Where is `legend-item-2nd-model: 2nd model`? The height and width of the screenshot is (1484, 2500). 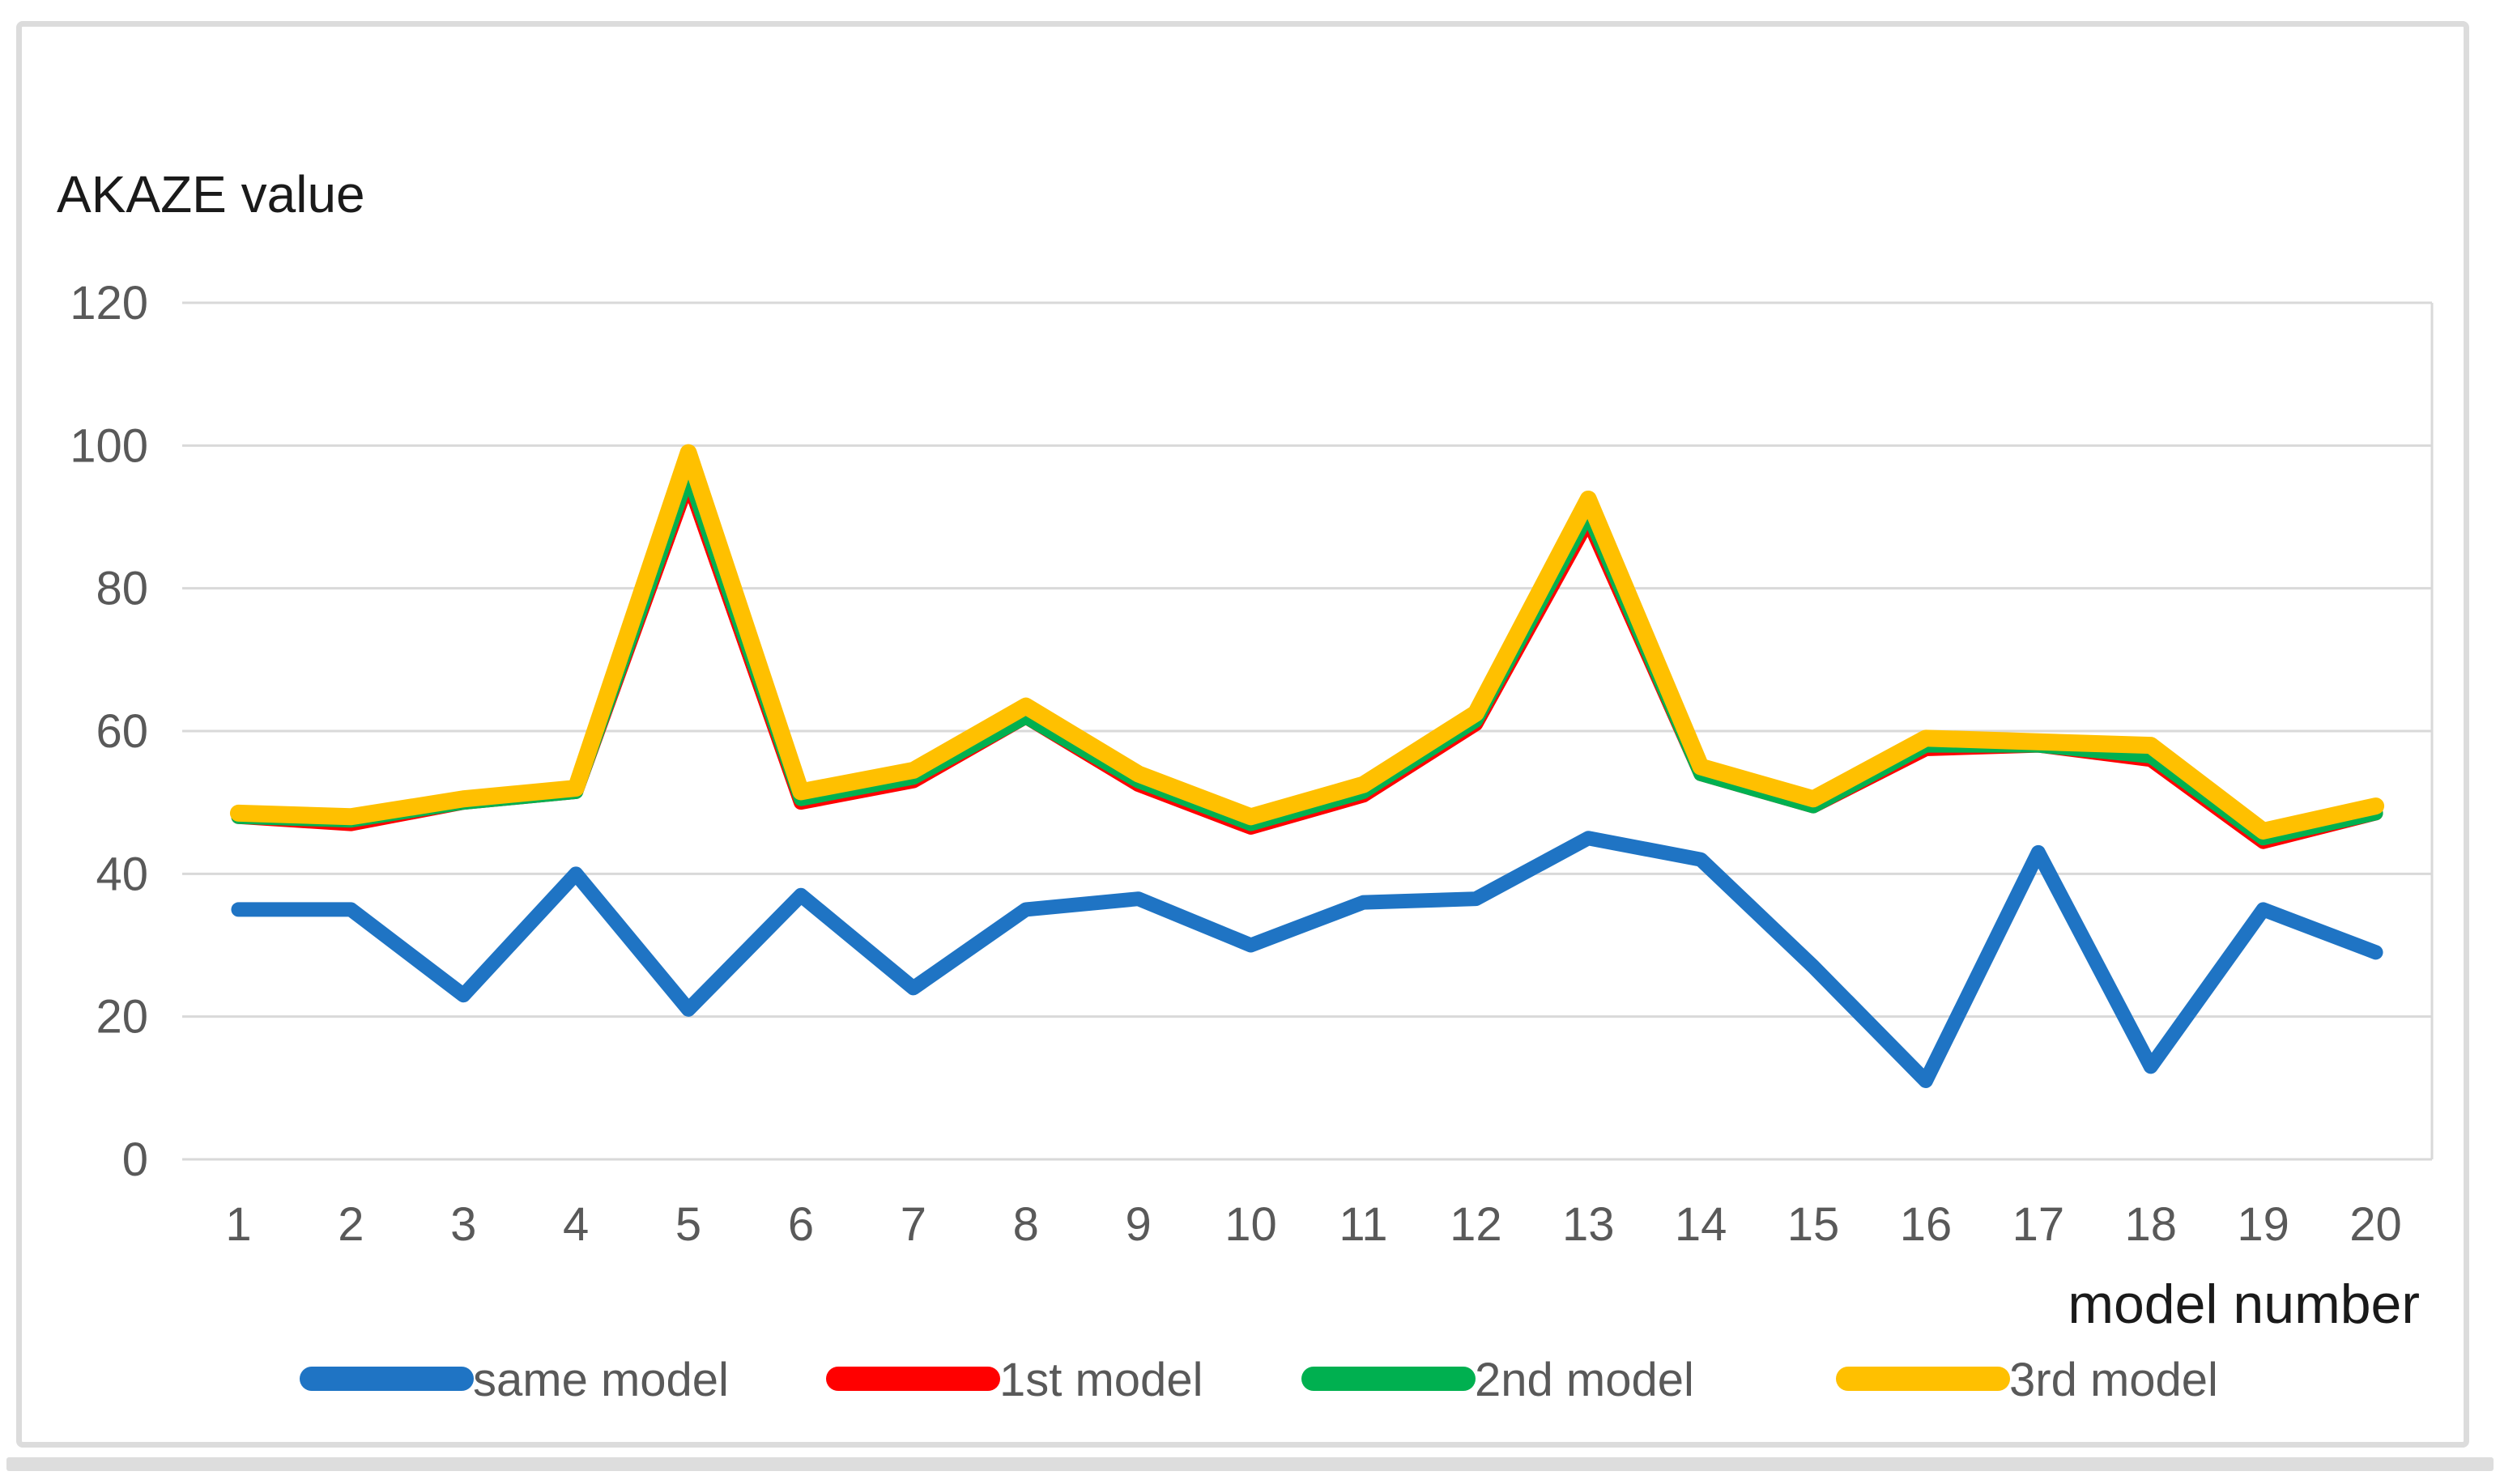
legend-item-2nd-model: 2nd model is located at coordinates (1497, 1380).